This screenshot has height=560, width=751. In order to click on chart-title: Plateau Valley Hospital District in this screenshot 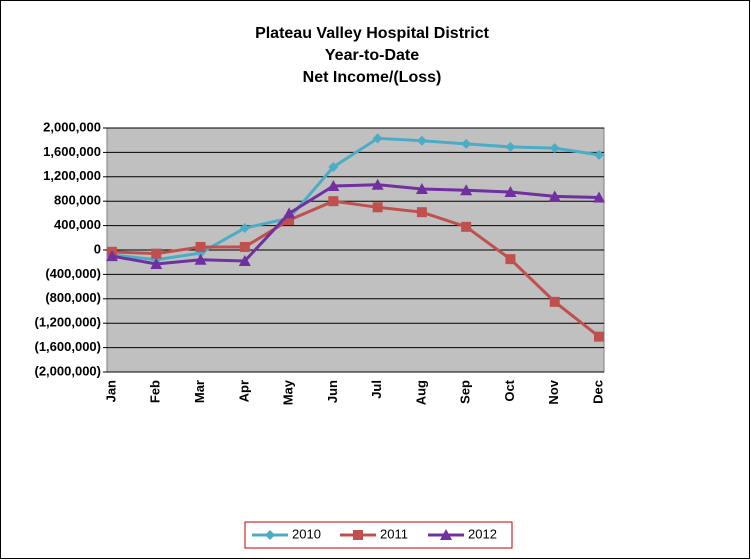, I will do `click(372, 33)`.